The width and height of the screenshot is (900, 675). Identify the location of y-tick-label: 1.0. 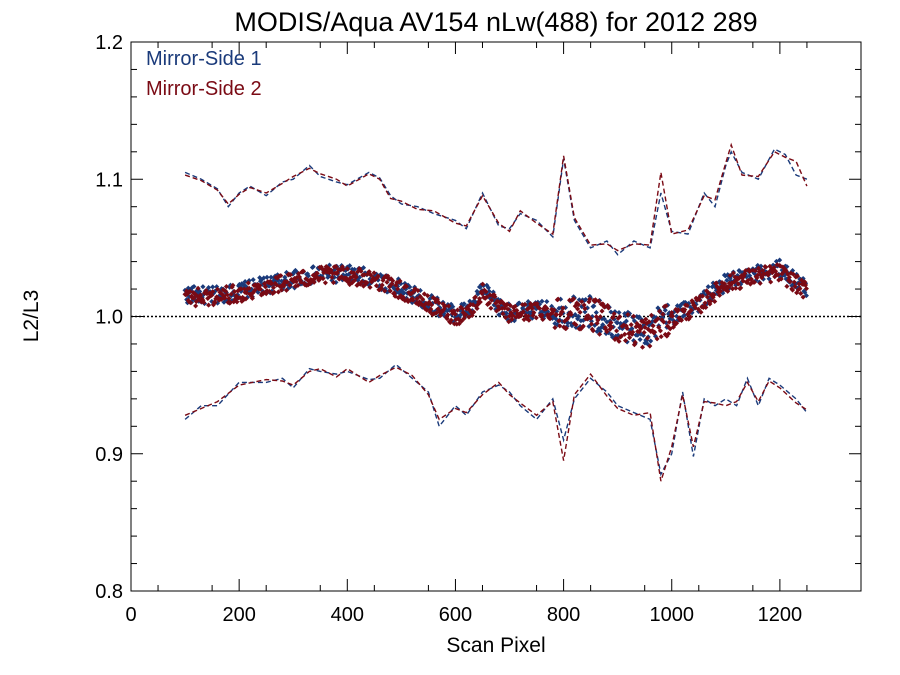
(109, 318).